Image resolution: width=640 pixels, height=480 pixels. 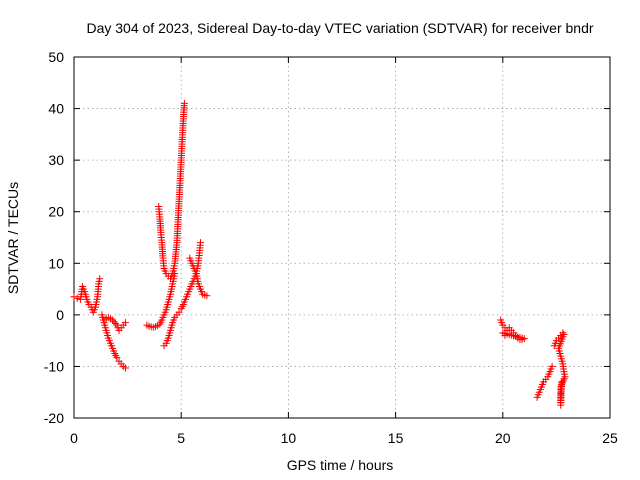 I want to click on series-arc-j, so click(x=559, y=369).